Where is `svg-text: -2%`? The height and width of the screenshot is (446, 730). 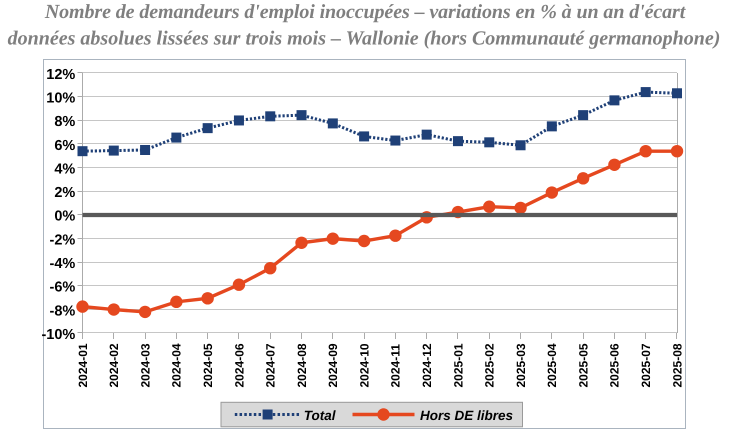
svg-text: -2% is located at coordinates (63, 240).